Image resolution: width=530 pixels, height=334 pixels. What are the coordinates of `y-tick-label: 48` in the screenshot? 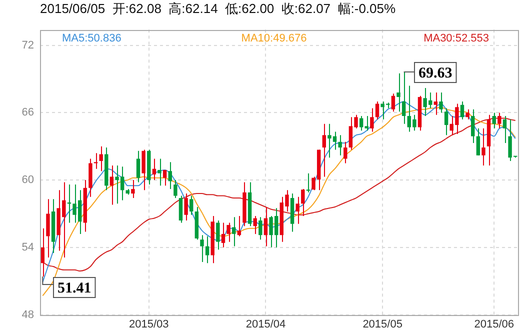 It's located at (28, 314).